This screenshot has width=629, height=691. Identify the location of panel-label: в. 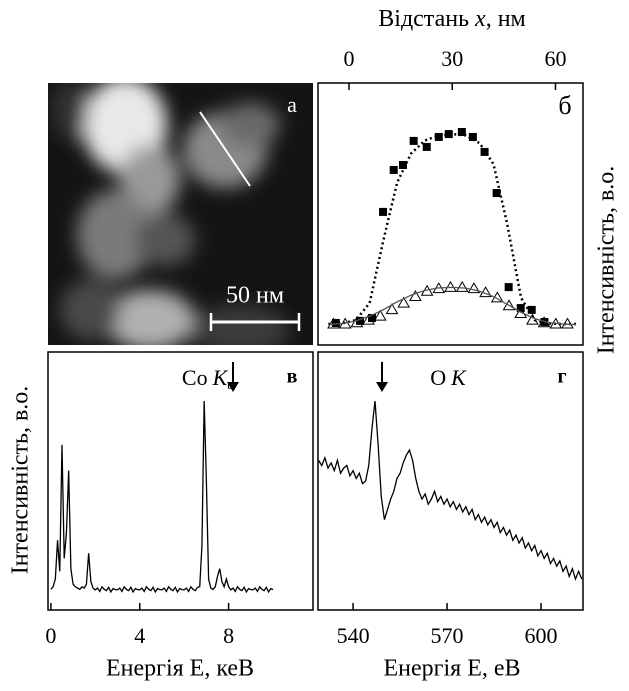
(292, 377).